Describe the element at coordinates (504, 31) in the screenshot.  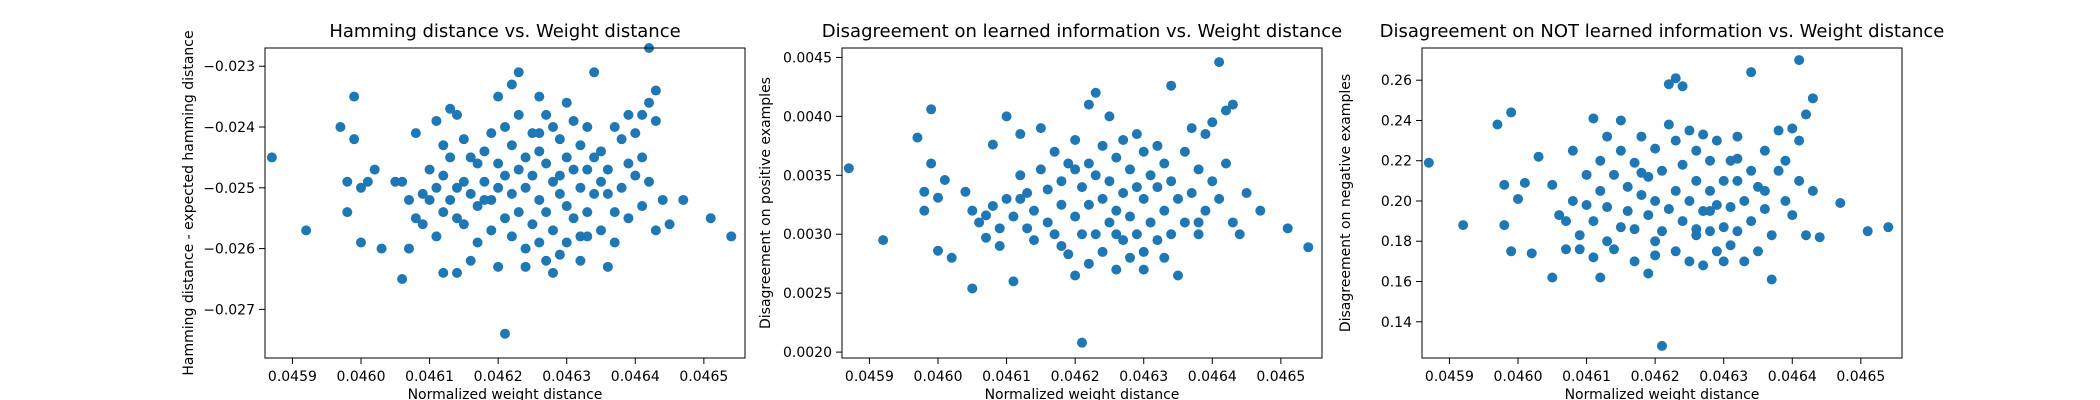
I see `chart-title: Hamming distance vs. Weight distance` at that location.